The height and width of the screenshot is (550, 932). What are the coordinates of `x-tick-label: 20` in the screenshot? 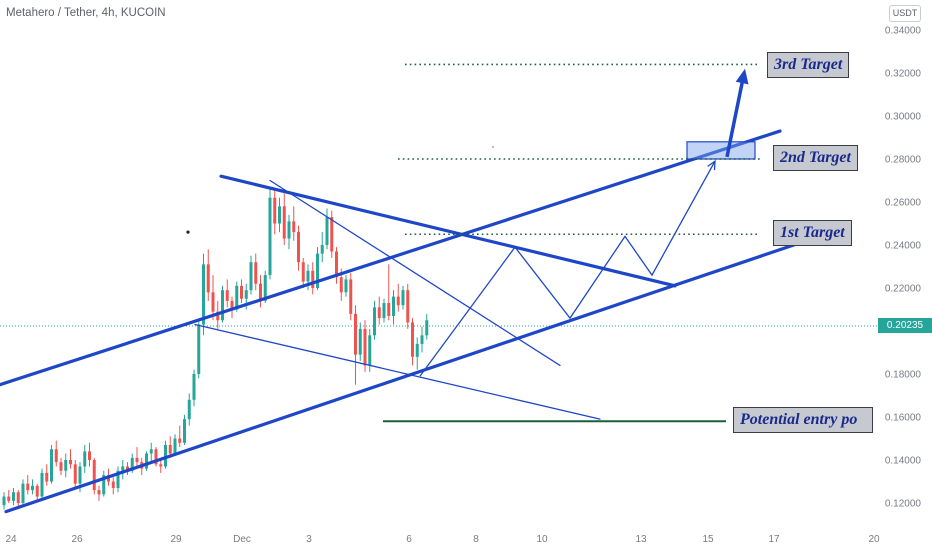 It's located at (874, 539).